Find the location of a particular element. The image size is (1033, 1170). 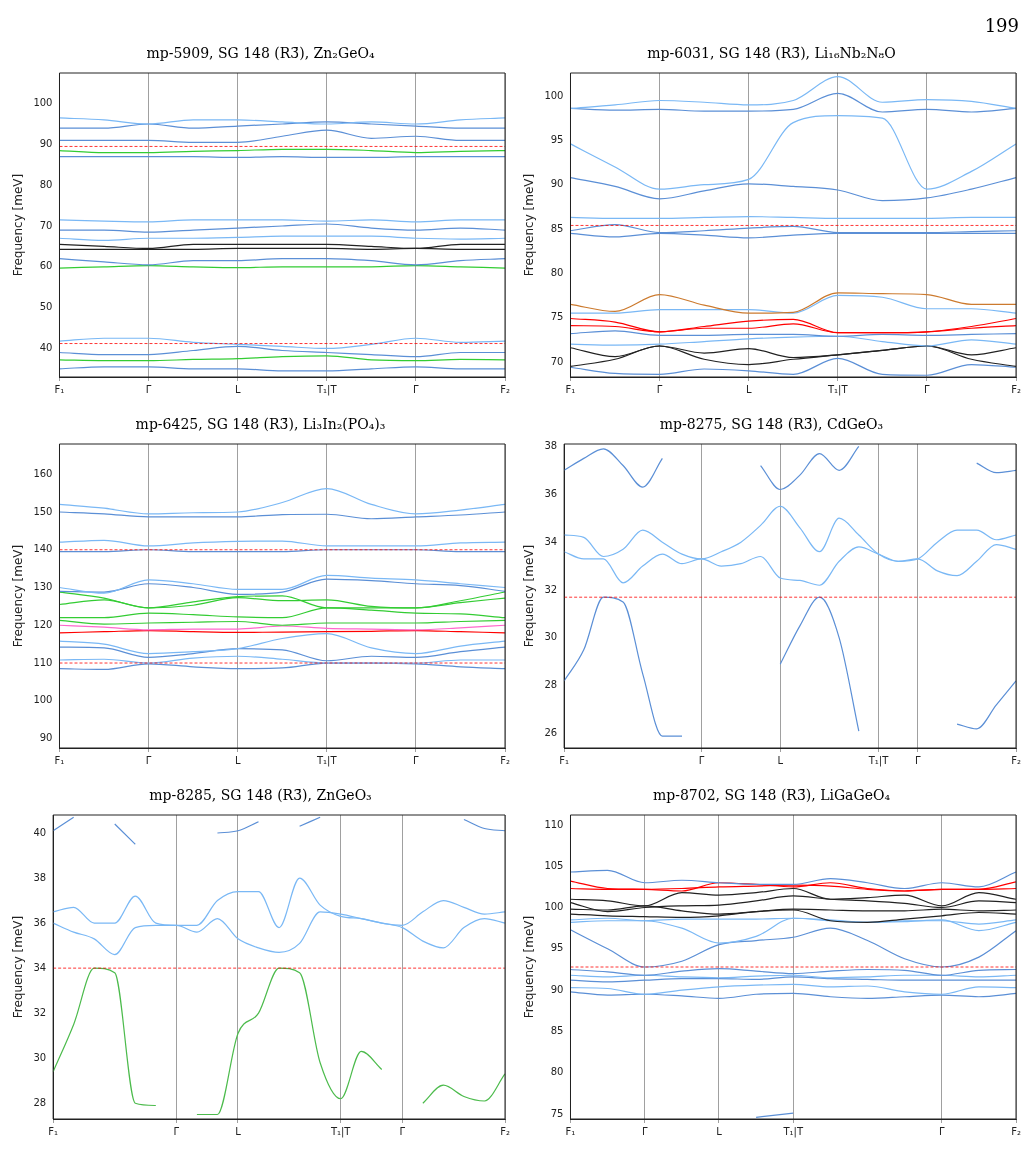

text: 199 is located at coordinates (1001, 25).